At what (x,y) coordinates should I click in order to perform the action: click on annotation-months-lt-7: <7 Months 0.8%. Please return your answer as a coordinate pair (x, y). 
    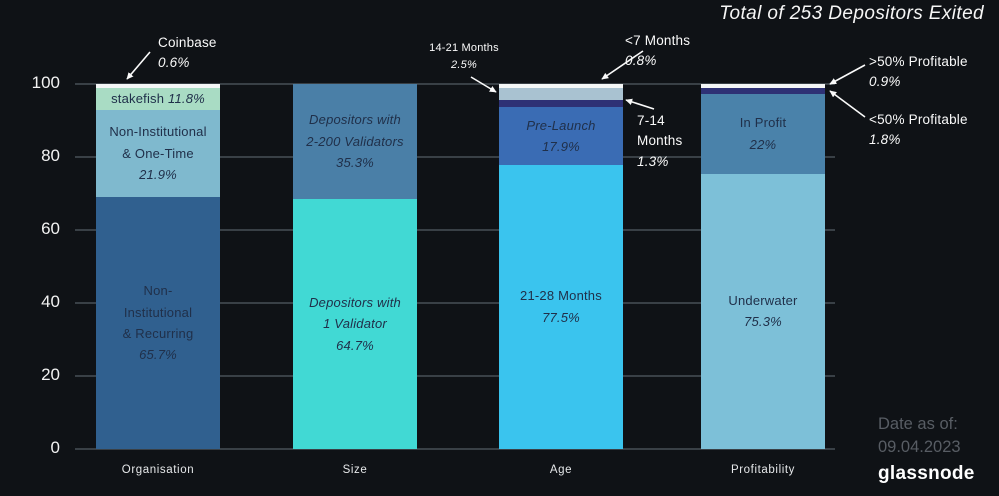
    Looking at the image, I should click on (658, 51).